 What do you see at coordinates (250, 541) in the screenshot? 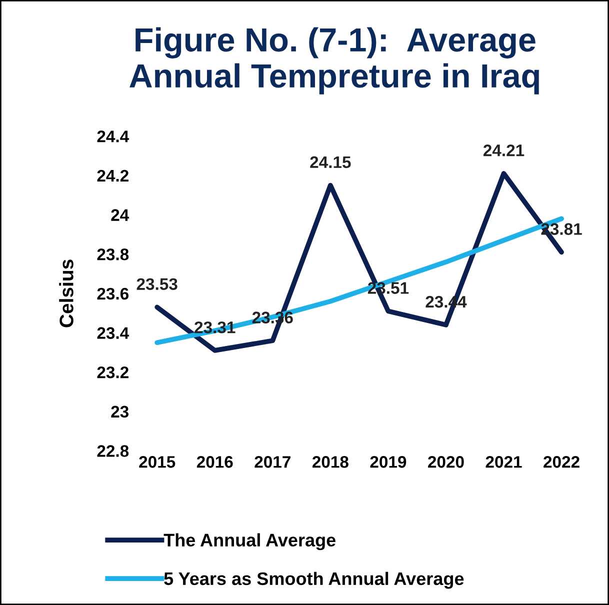
I see `legend-label: The Annual Average` at bounding box center [250, 541].